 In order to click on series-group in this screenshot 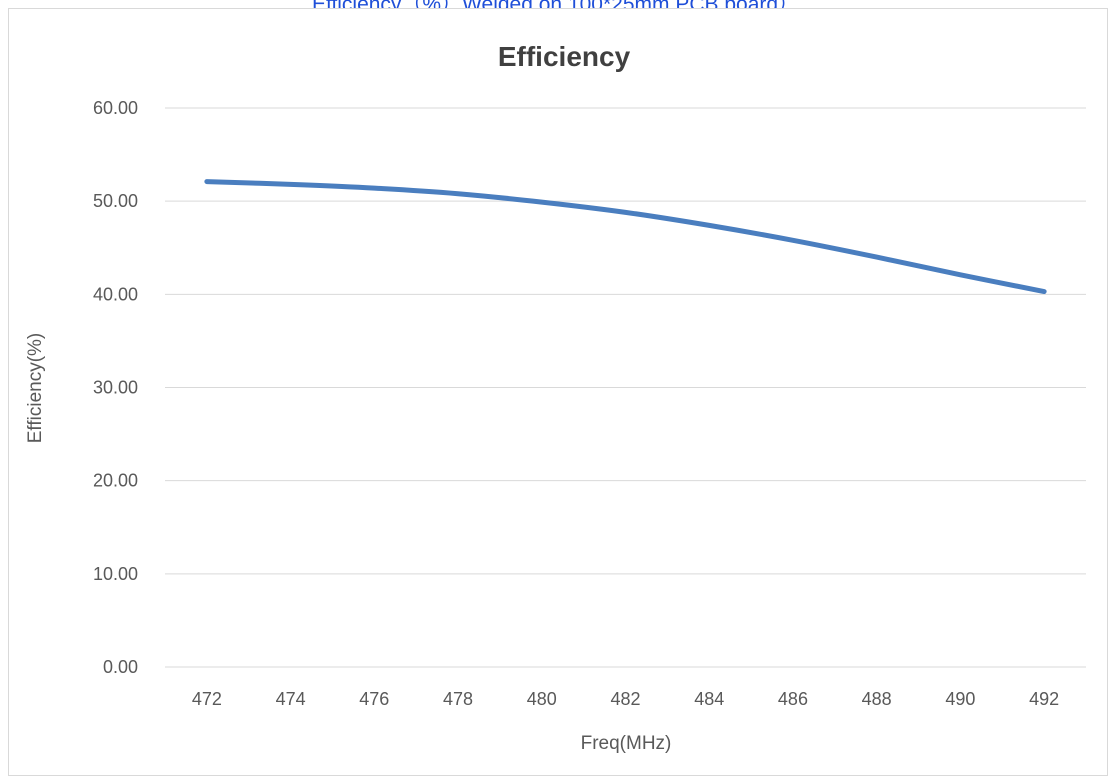, I will do `click(625, 237)`.